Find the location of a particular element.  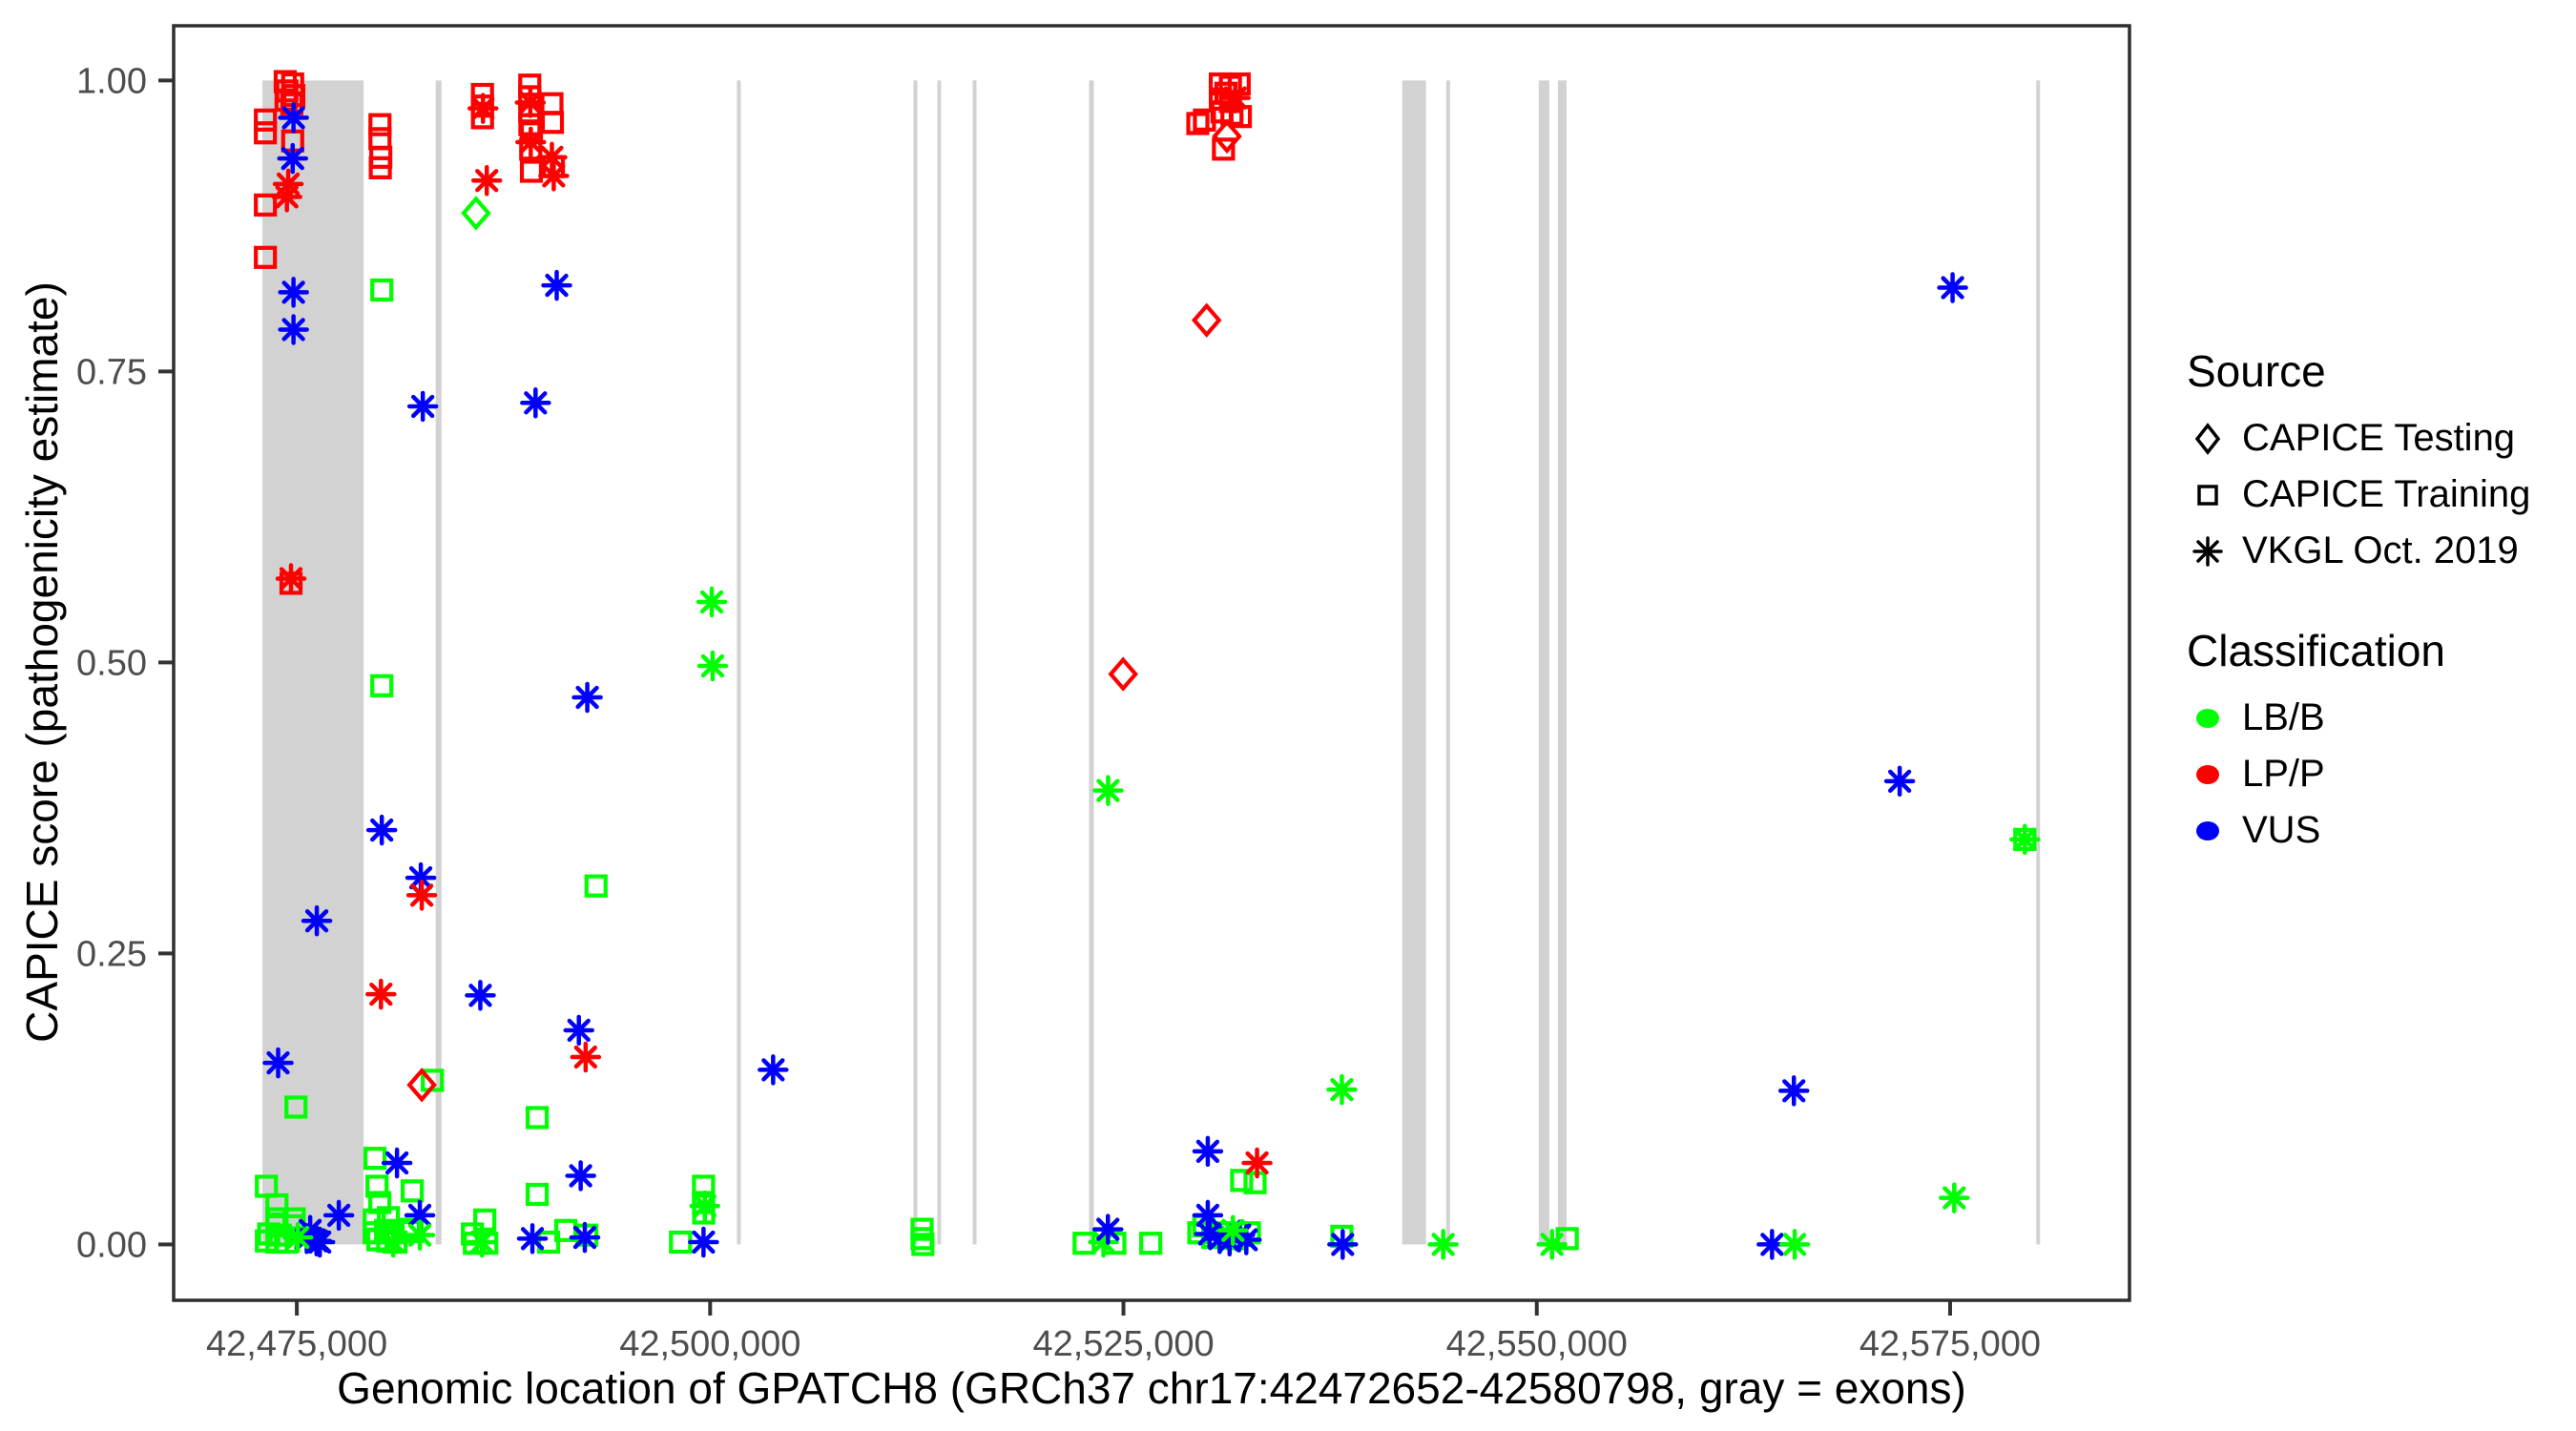

legend-source-title: Source is located at coordinates (2256, 371).